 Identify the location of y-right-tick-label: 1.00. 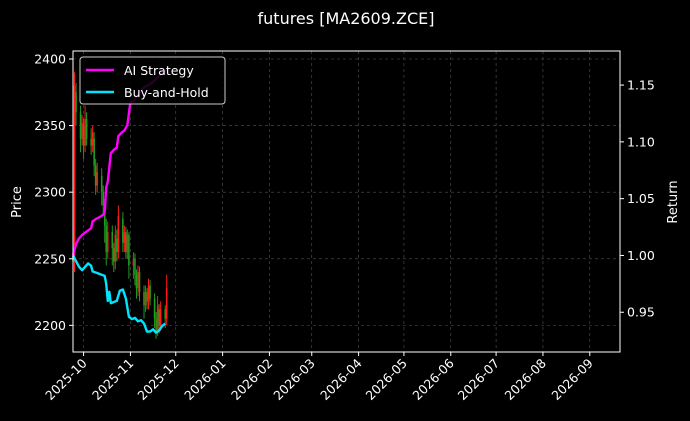
(641, 255).